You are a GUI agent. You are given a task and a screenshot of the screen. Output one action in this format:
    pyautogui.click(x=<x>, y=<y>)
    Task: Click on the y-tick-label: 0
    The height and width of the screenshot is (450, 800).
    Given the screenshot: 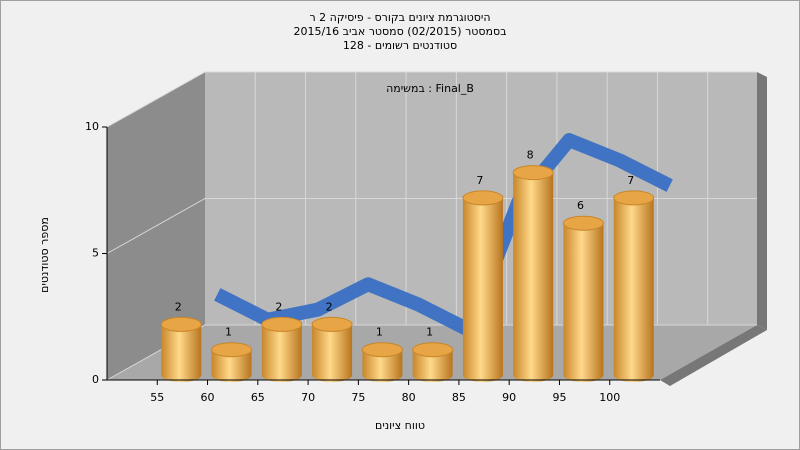 What is the action you would take?
    pyautogui.click(x=95, y=379)
    